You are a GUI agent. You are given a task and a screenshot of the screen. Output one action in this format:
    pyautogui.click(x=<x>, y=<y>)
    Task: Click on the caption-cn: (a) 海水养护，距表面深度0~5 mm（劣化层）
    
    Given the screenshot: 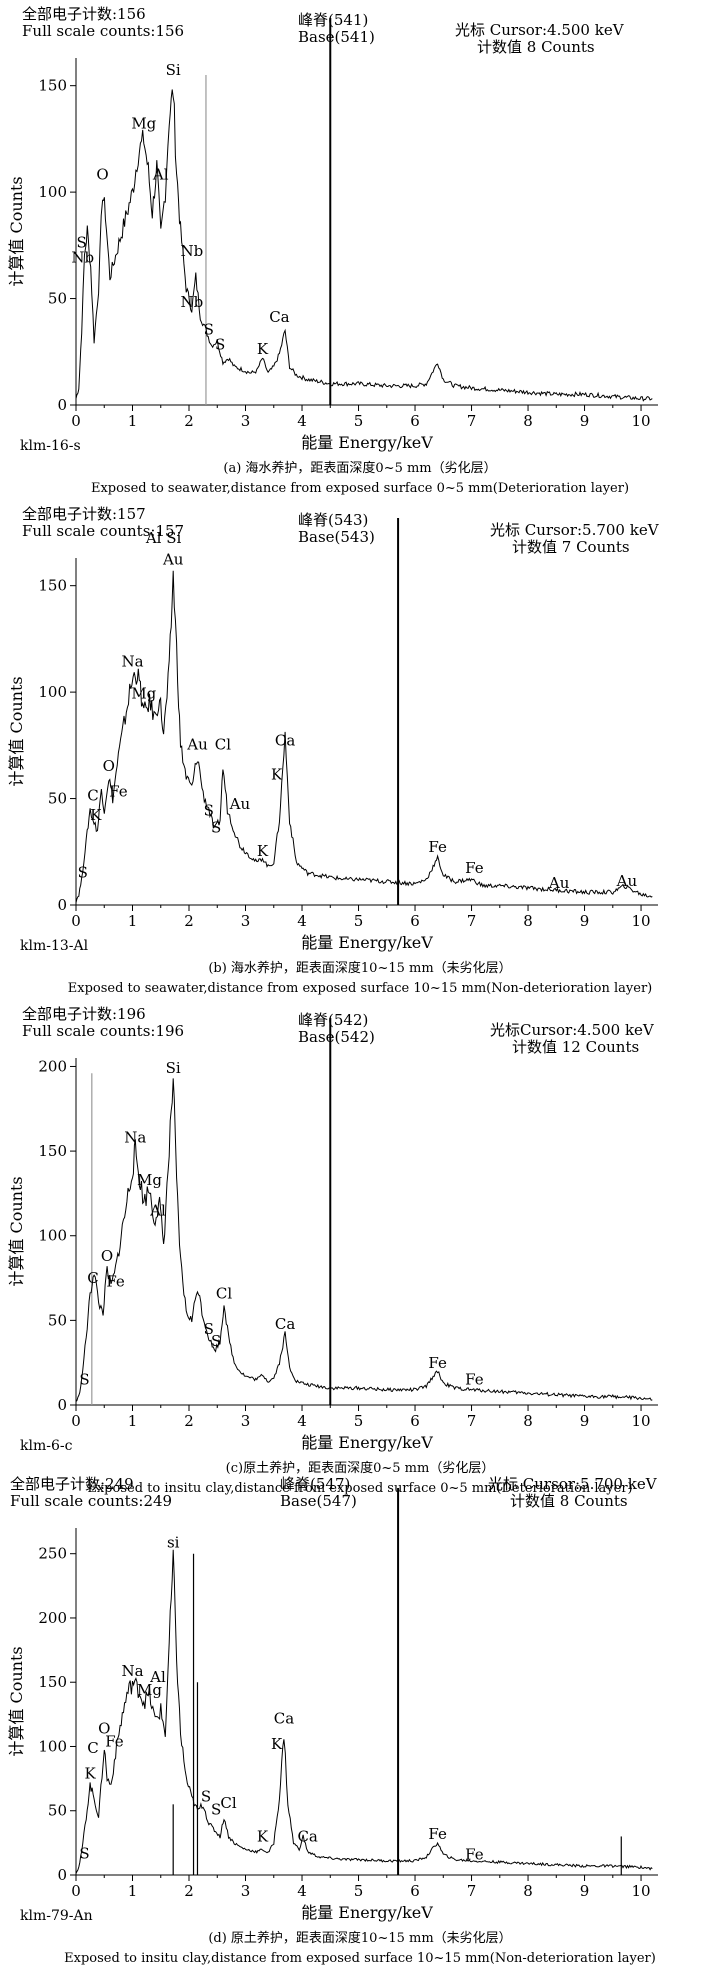 What is the action you would take?
    pyautogui.click(x=360, y=468)
    